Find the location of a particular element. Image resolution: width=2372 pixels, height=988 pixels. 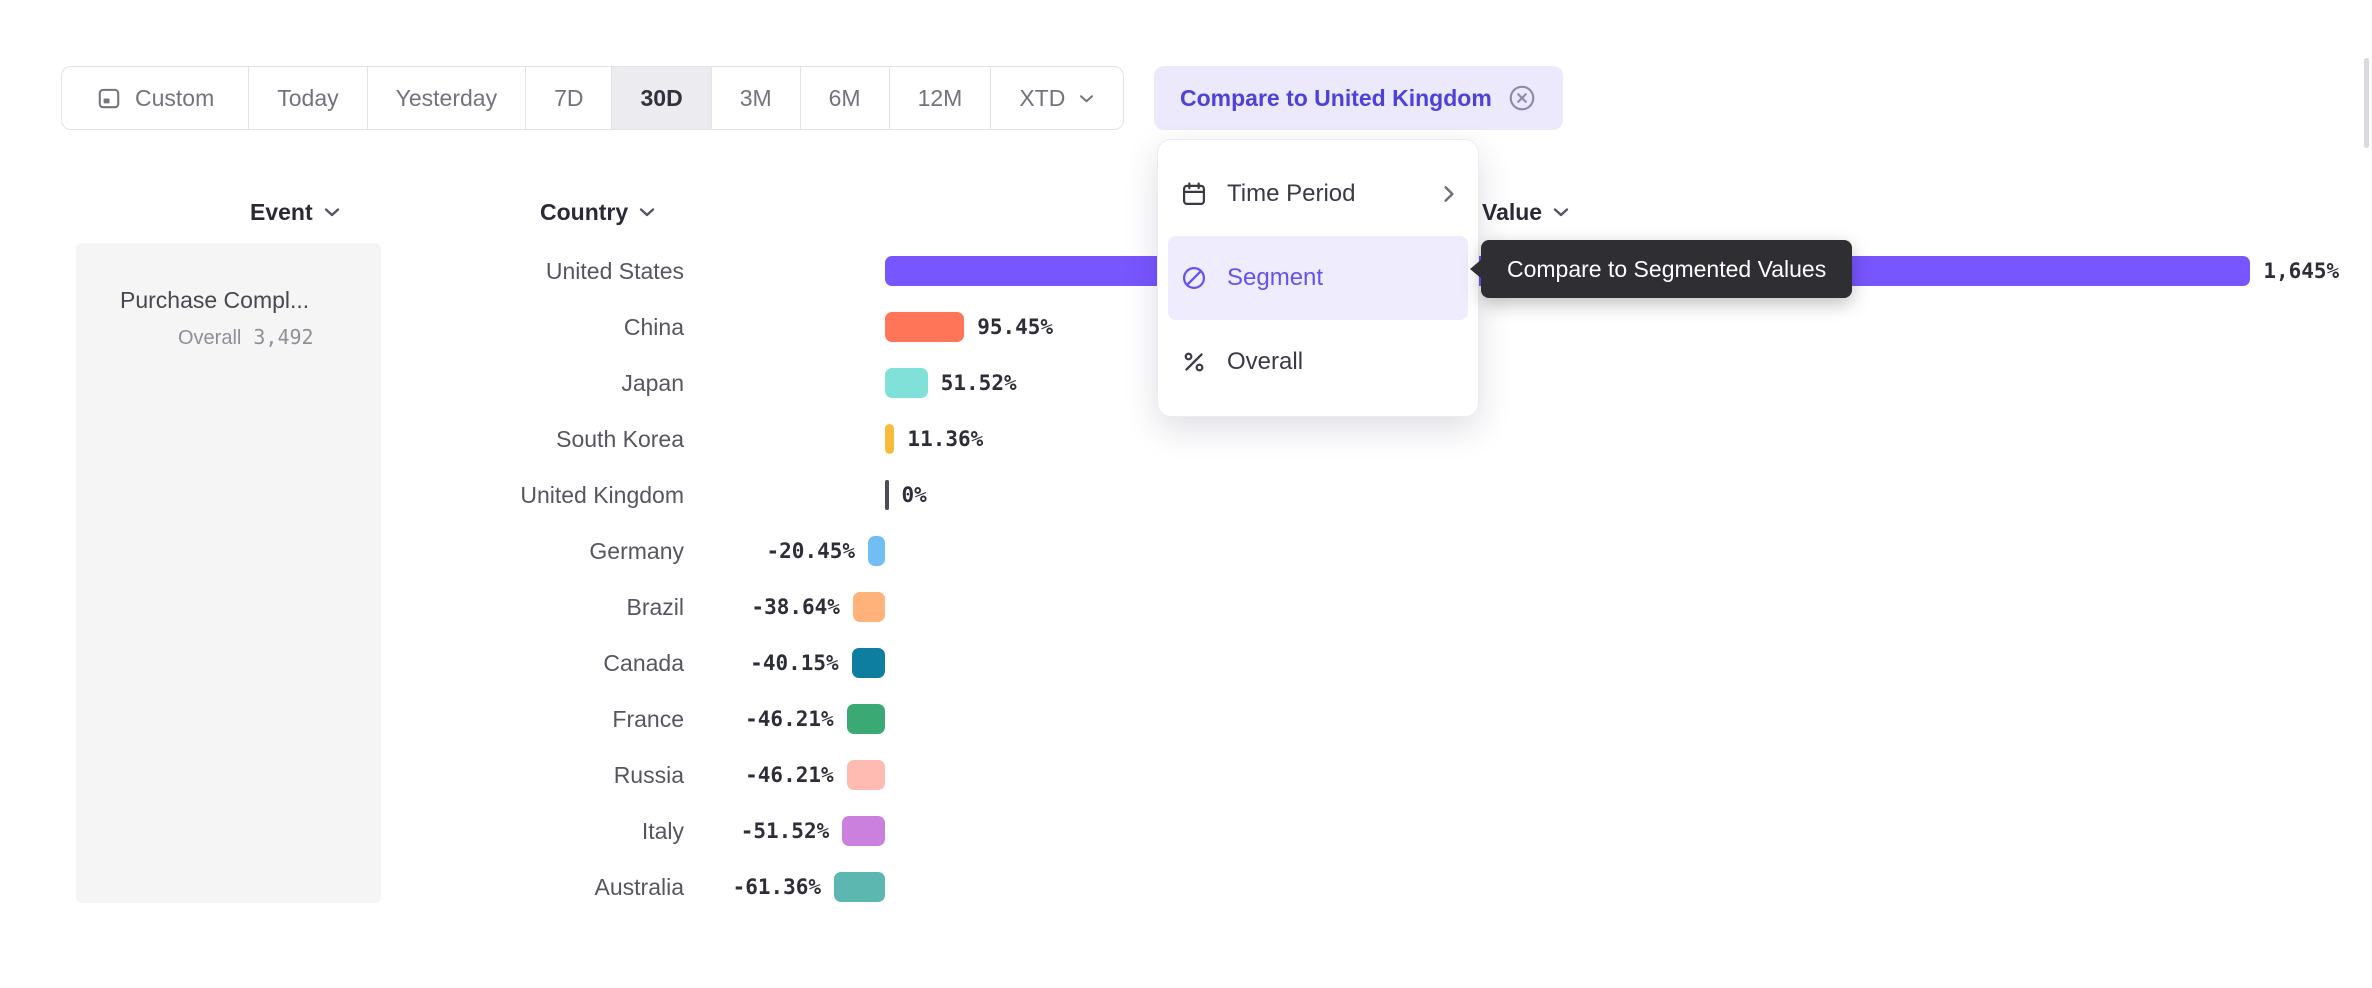

tooltip-text: Compare to Segmented Values is located at coordinates (1667, 268).